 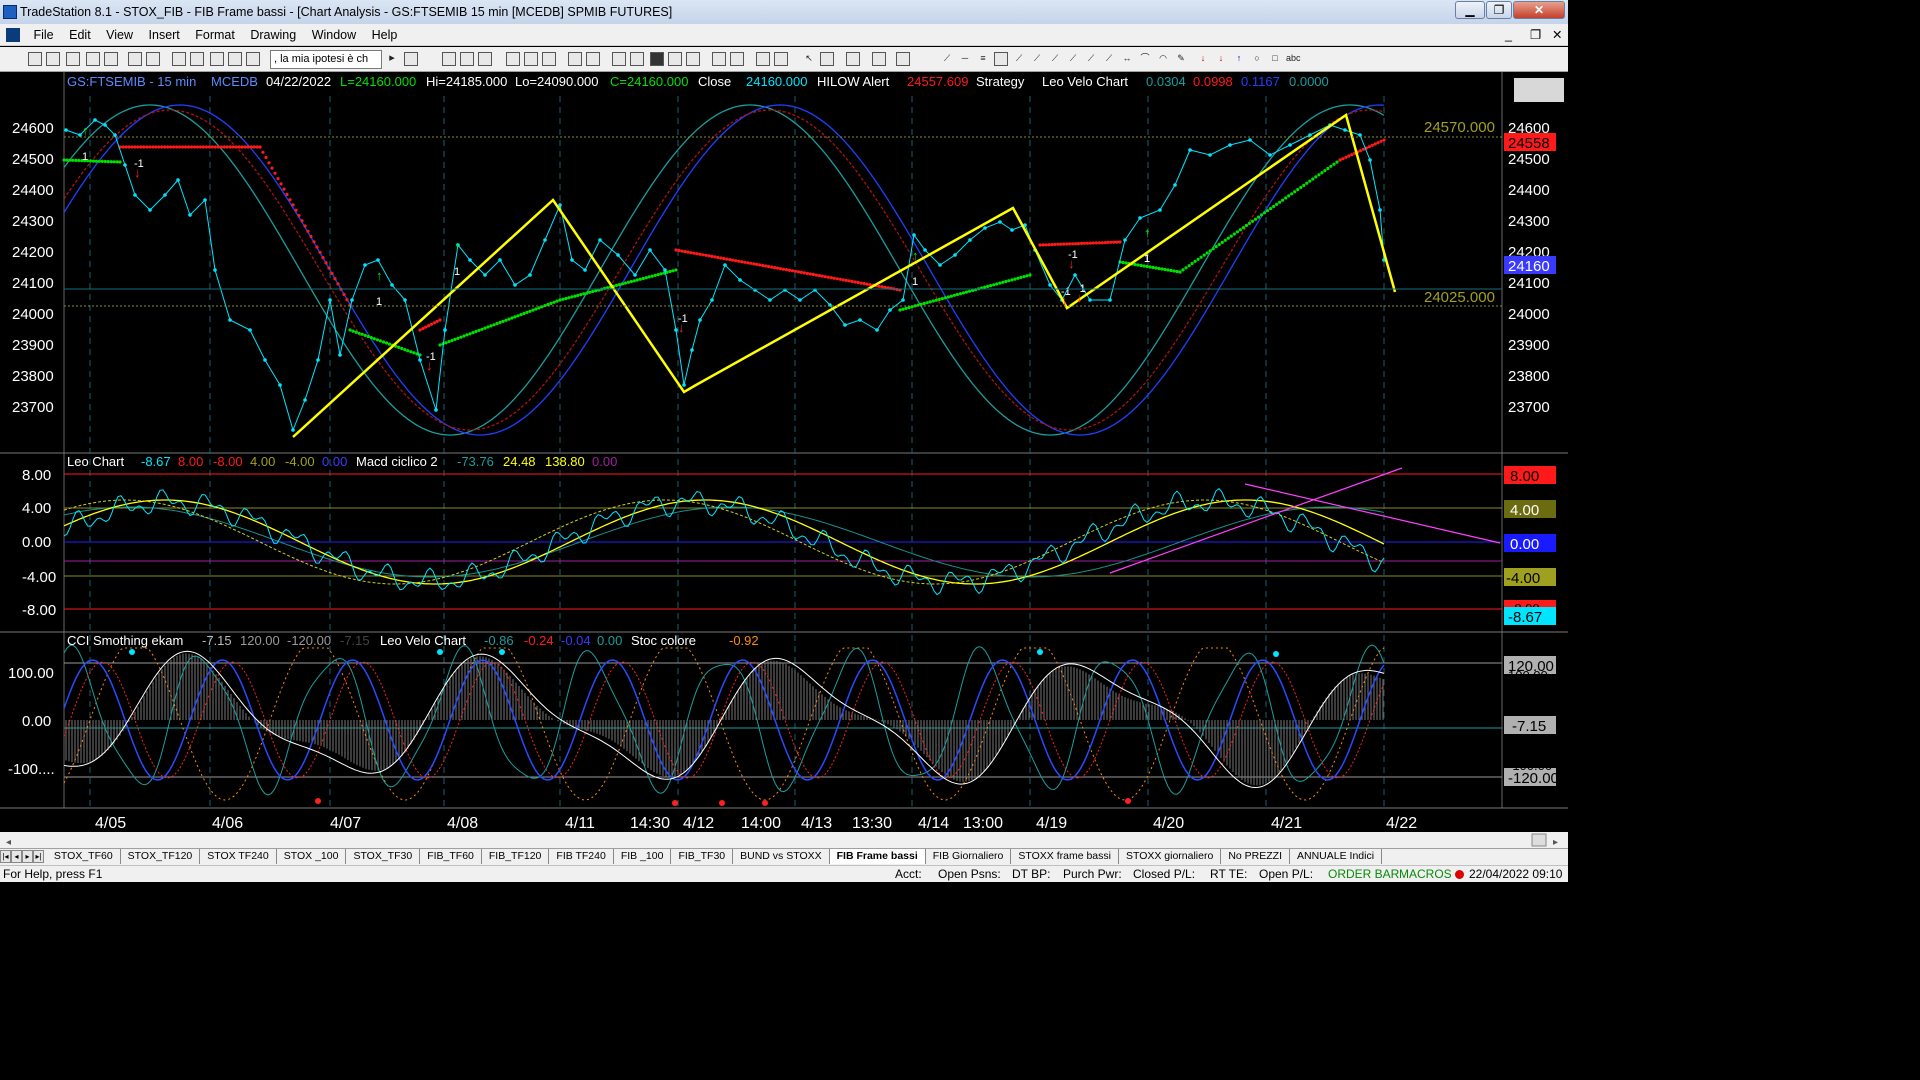 What do you see at coordinates (1275, 58) in the screenshot?
I see `rectangle-icon: □` at bounding box center [1275, 58].